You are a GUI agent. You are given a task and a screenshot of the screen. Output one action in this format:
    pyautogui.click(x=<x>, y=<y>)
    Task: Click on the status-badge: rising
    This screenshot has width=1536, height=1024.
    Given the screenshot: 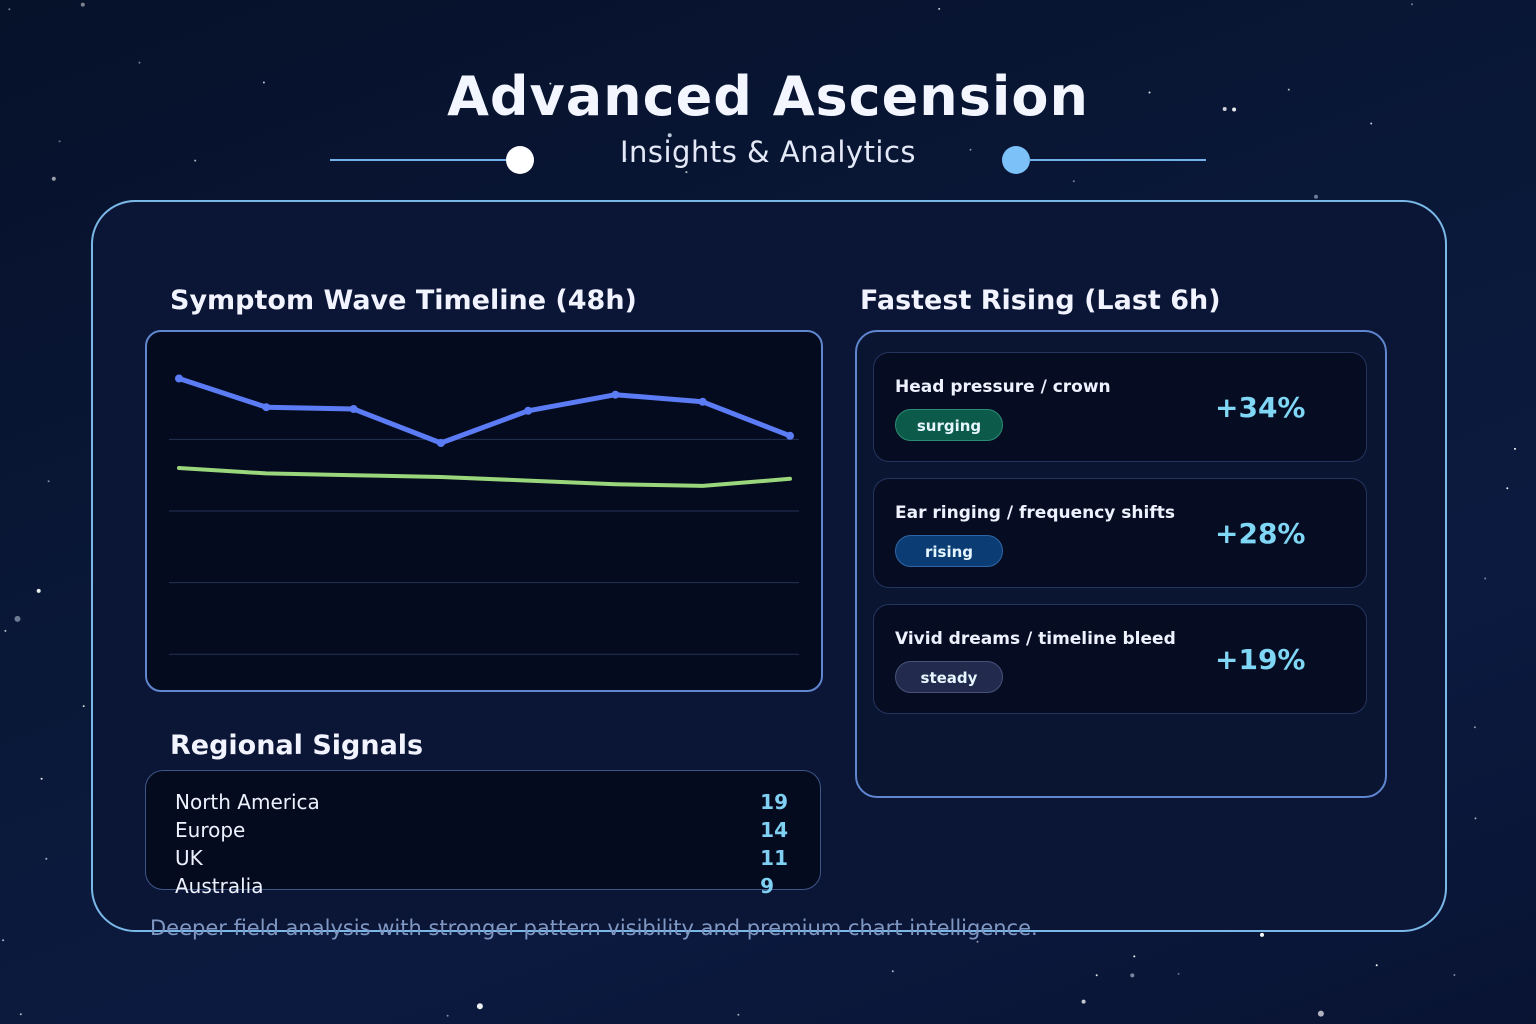 What is the action you would take?
    pyautogui.click(x=949, y=551)
    